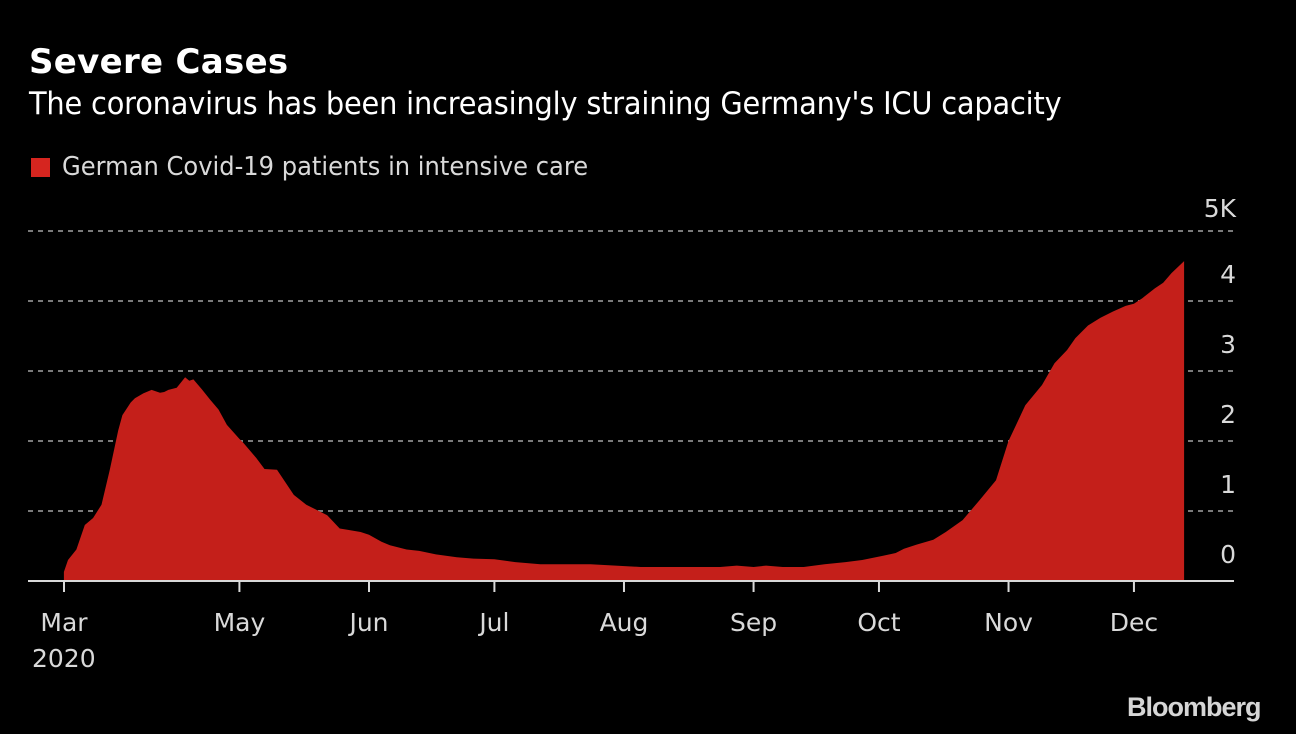 Image resolution: width=1296 pixels, height=734 pixels. What do you see at coordinates (1228, 484) in the screenshot?
I see `y-tick-label: 1` at bounding box center [1228, 484].